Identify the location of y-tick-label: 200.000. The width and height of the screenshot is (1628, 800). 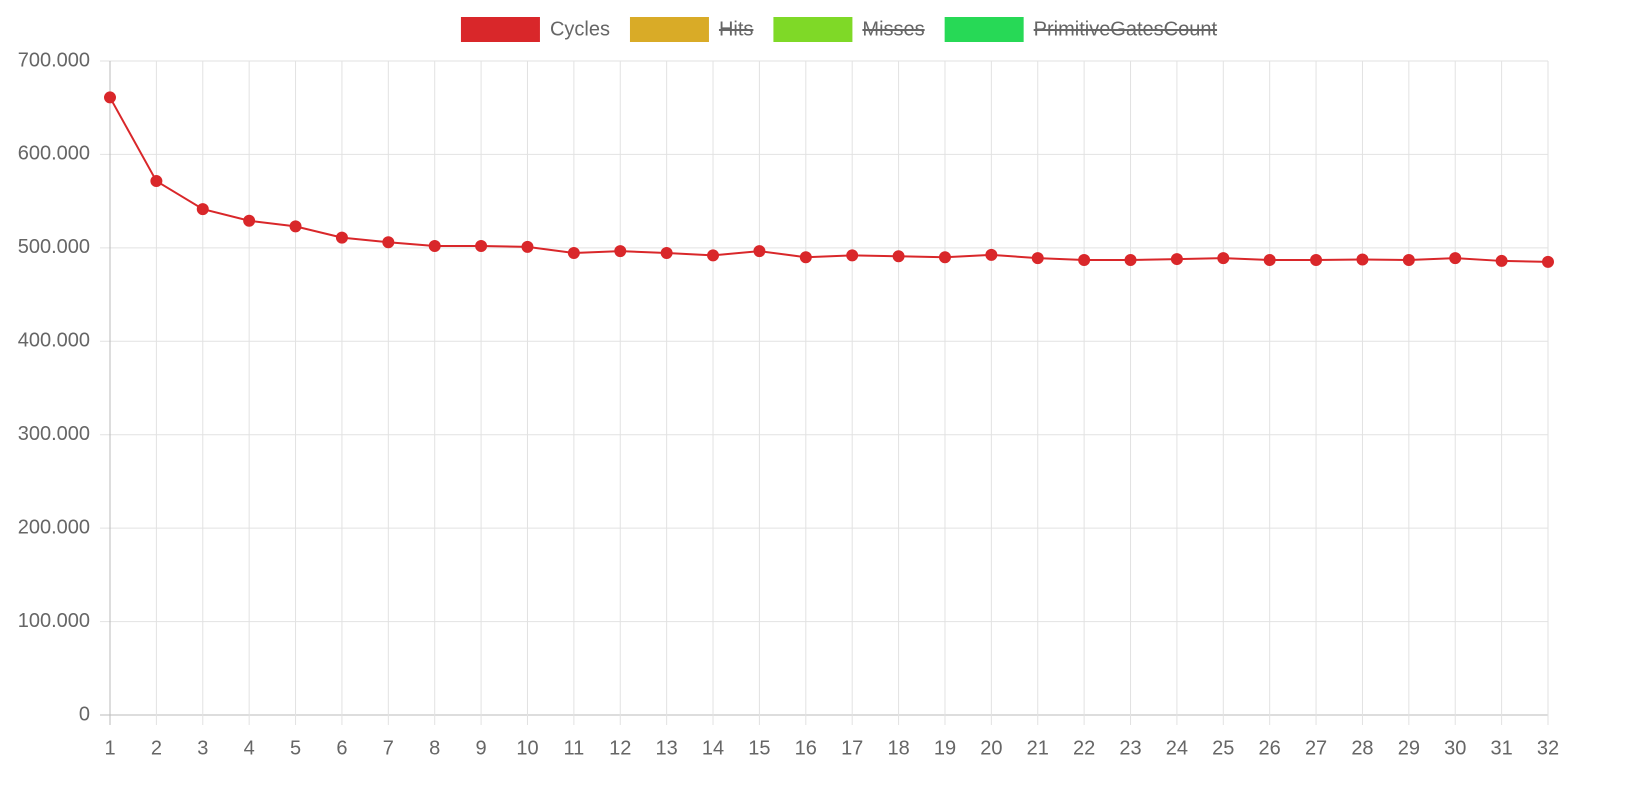
(54, 527).